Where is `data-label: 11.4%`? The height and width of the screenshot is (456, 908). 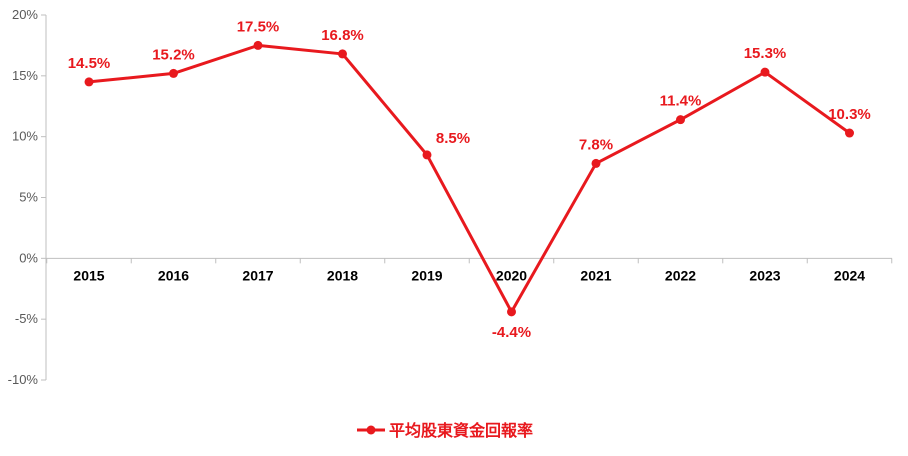
data-label: 11.4% is located at coordinates (681, 101).